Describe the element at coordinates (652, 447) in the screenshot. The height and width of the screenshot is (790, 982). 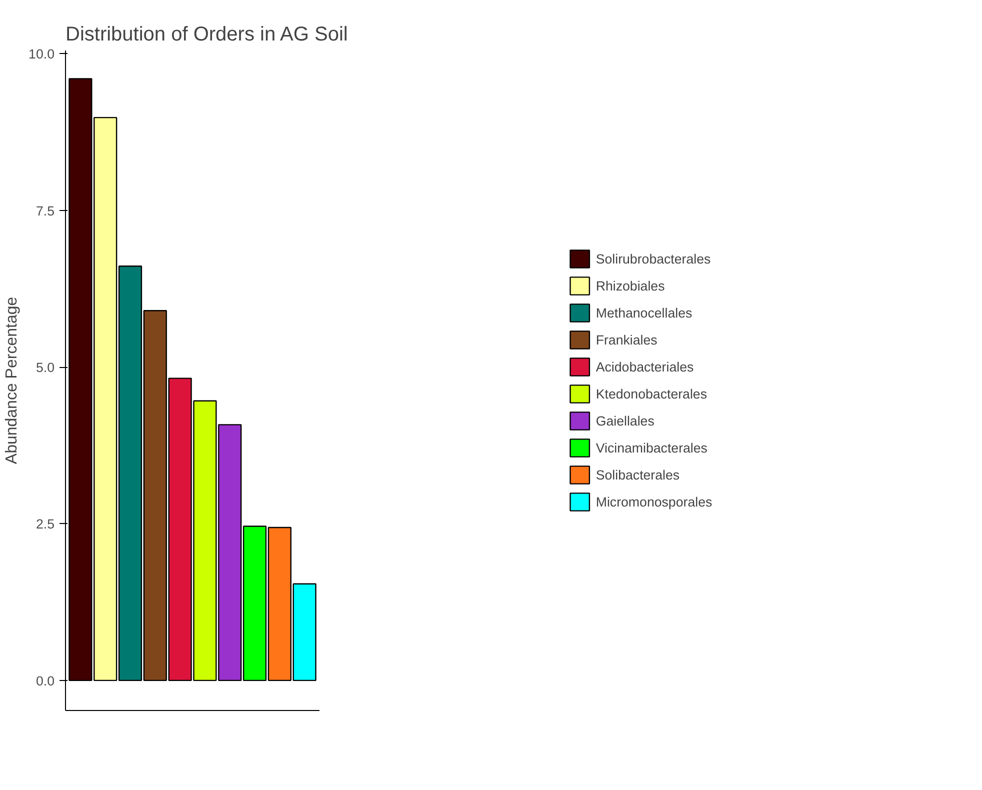
I see `legend-label: Vicinamibacterales` at that location.